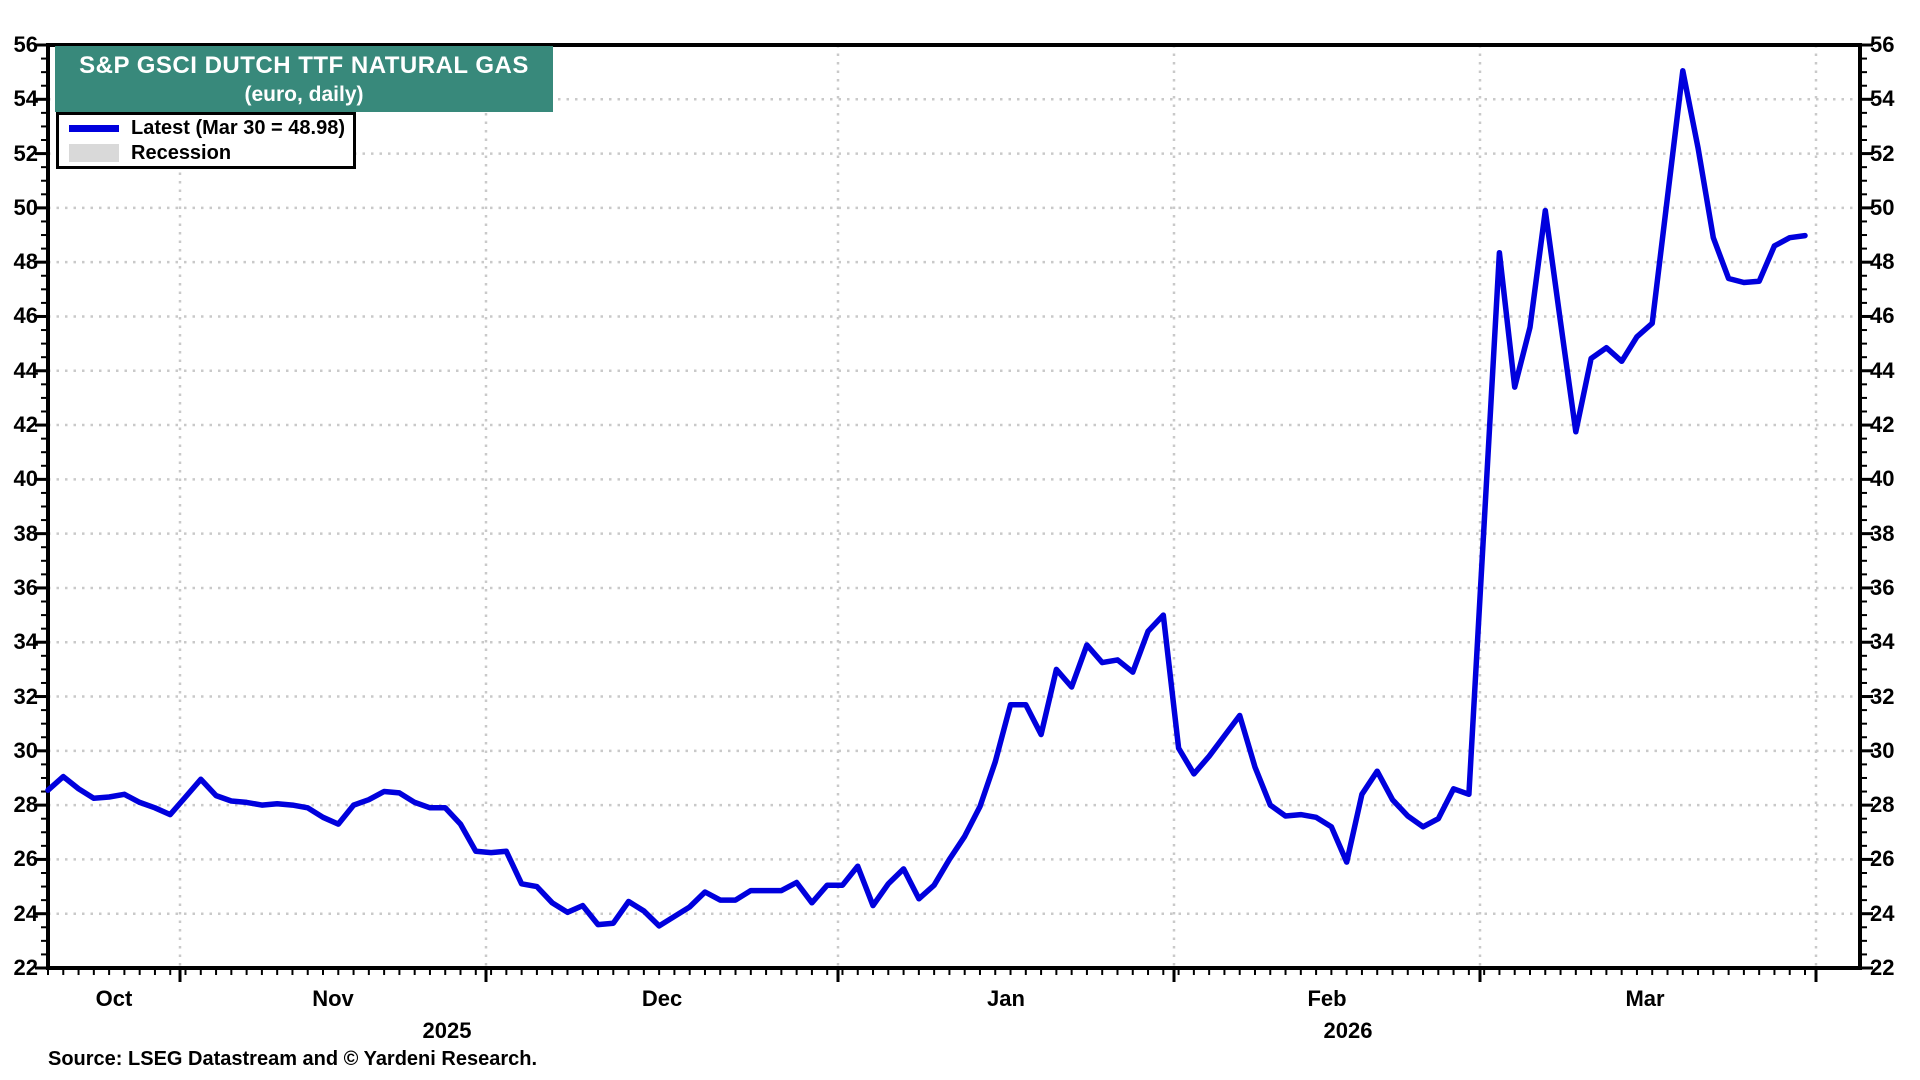 The image size is (1920, 1080). I want to click on y-tick-label-right: 46, so click(1882, 316).